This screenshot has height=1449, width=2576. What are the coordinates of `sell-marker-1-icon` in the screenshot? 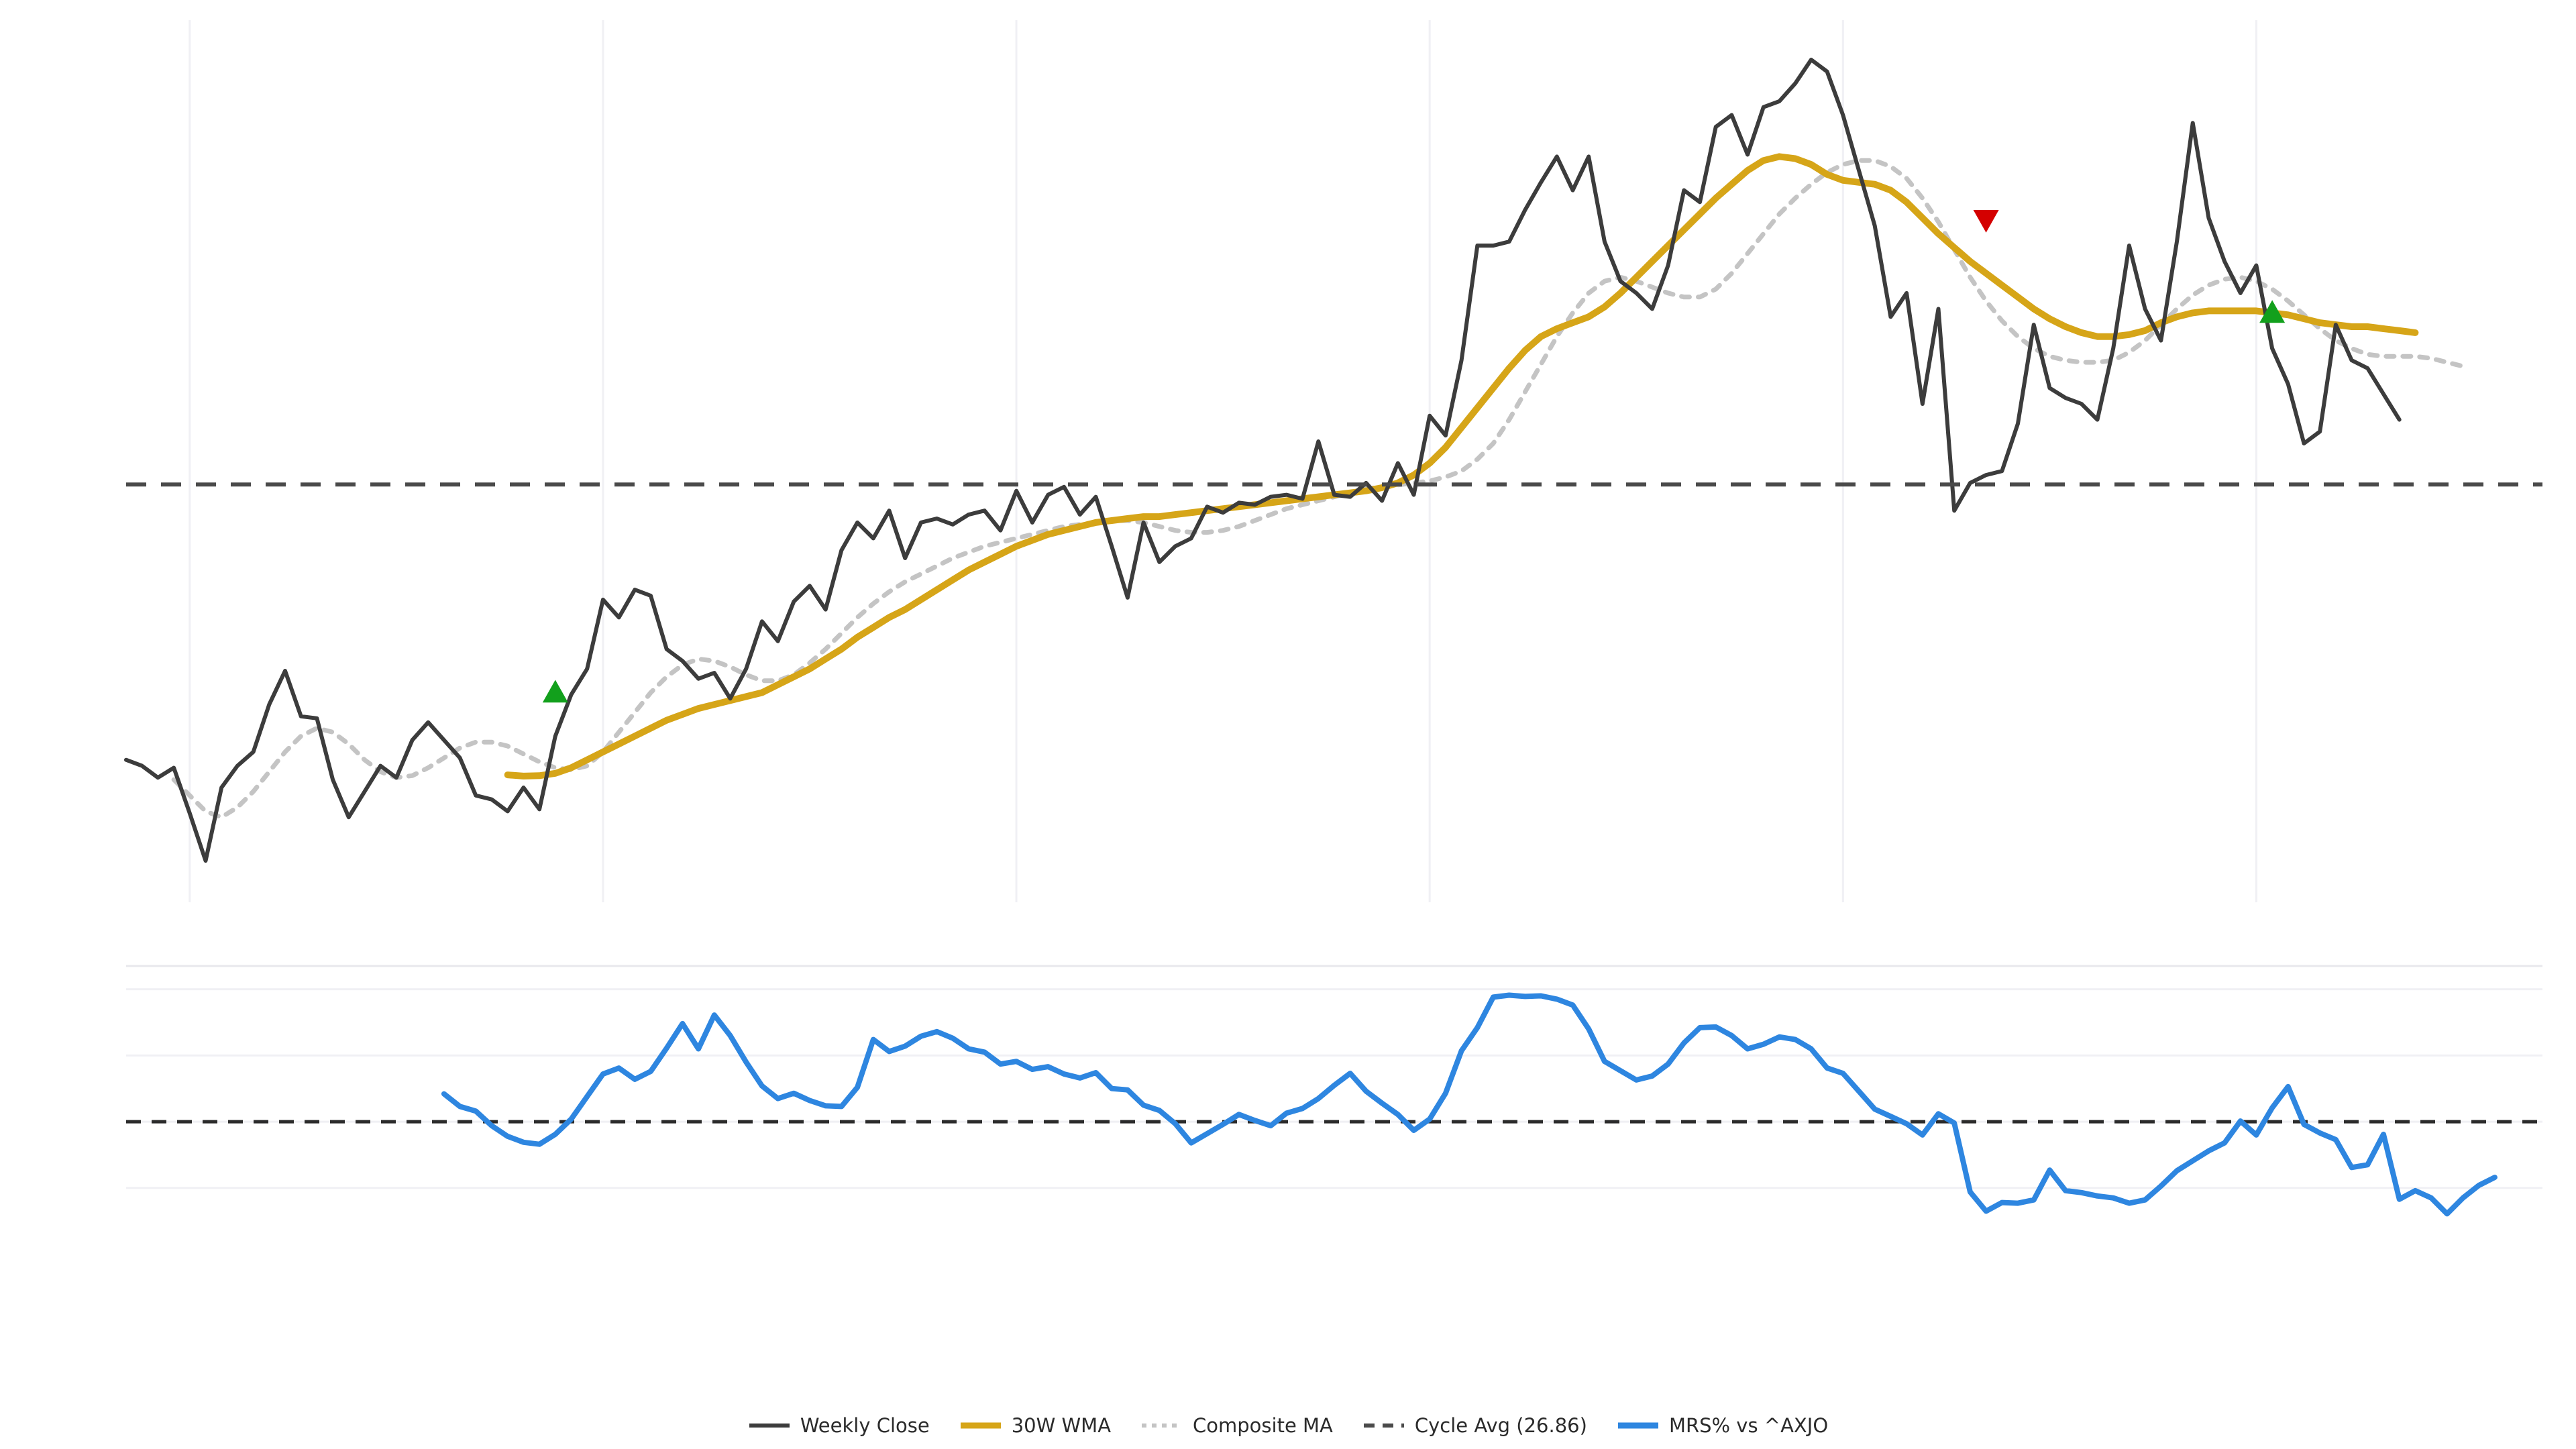 It's located at (1986, 221).